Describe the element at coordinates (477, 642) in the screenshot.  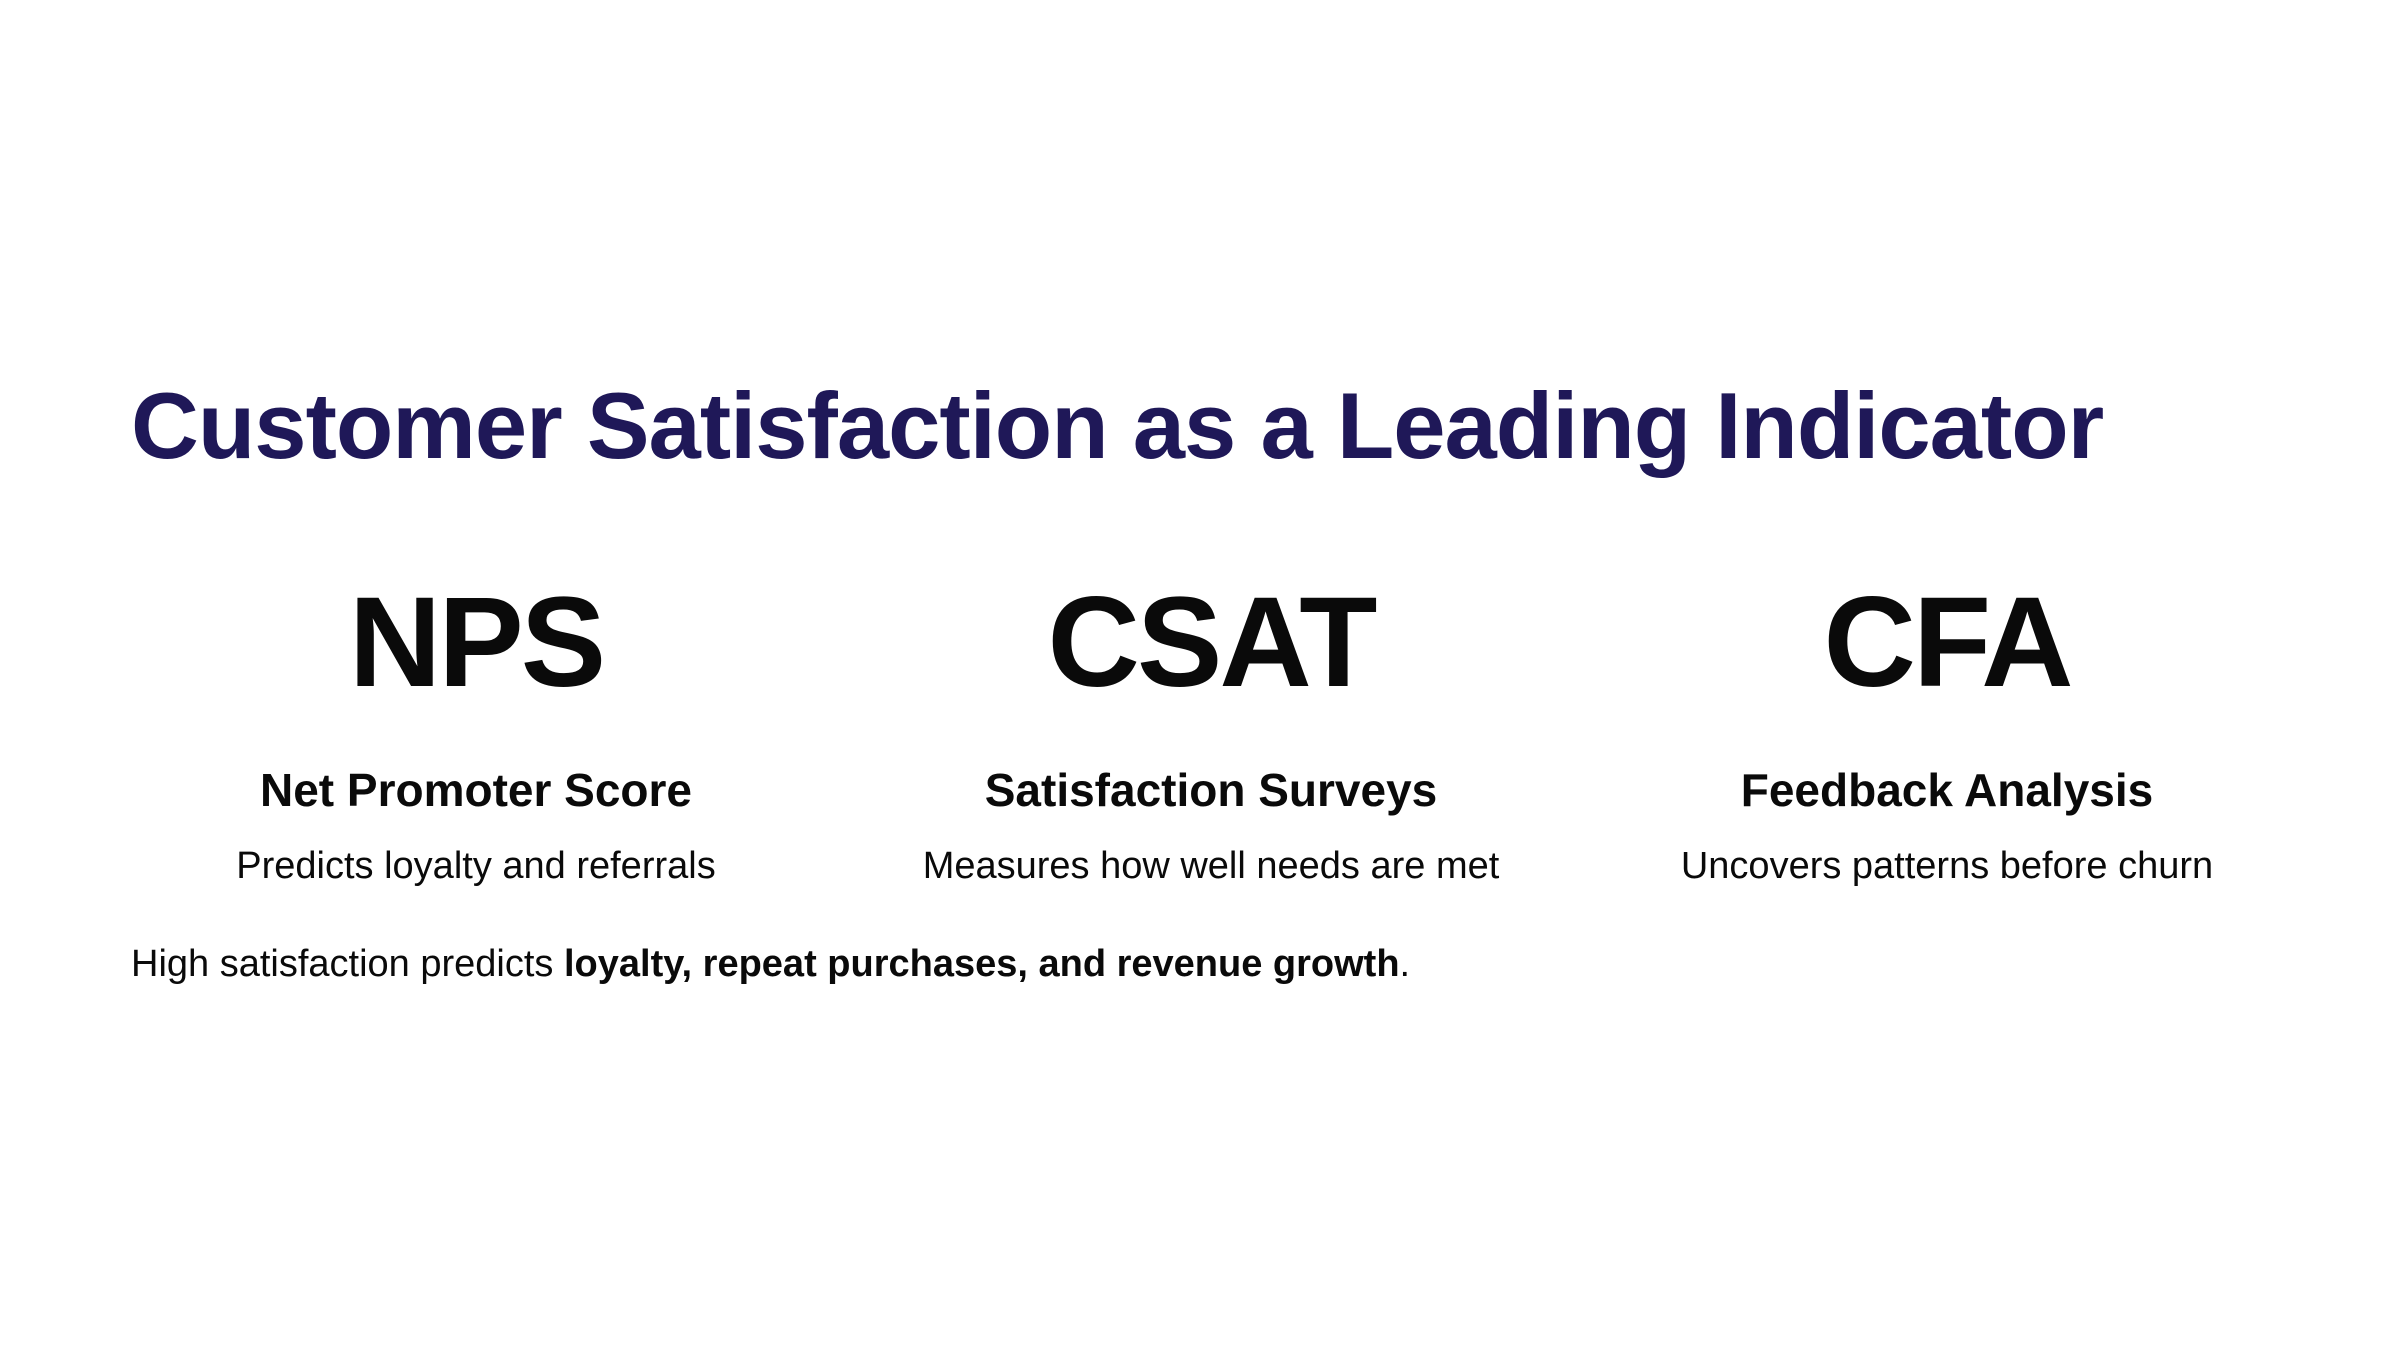
I see `metric-acronym: NPS` at that location.